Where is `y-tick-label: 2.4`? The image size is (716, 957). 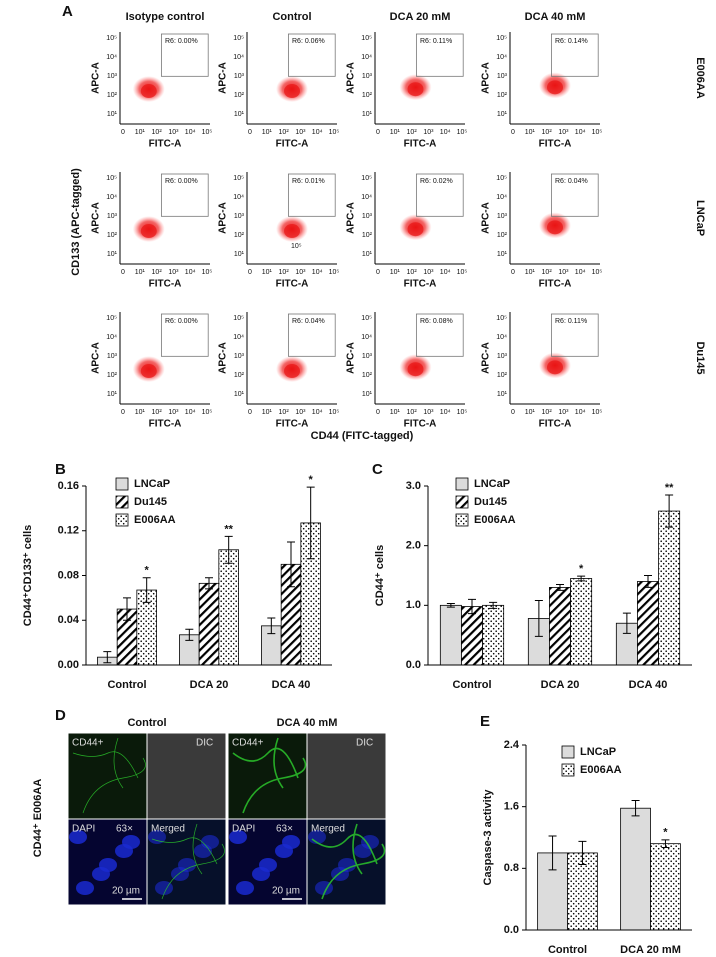 y-tick-label: 2.4 is located at coordinates (512, 745).